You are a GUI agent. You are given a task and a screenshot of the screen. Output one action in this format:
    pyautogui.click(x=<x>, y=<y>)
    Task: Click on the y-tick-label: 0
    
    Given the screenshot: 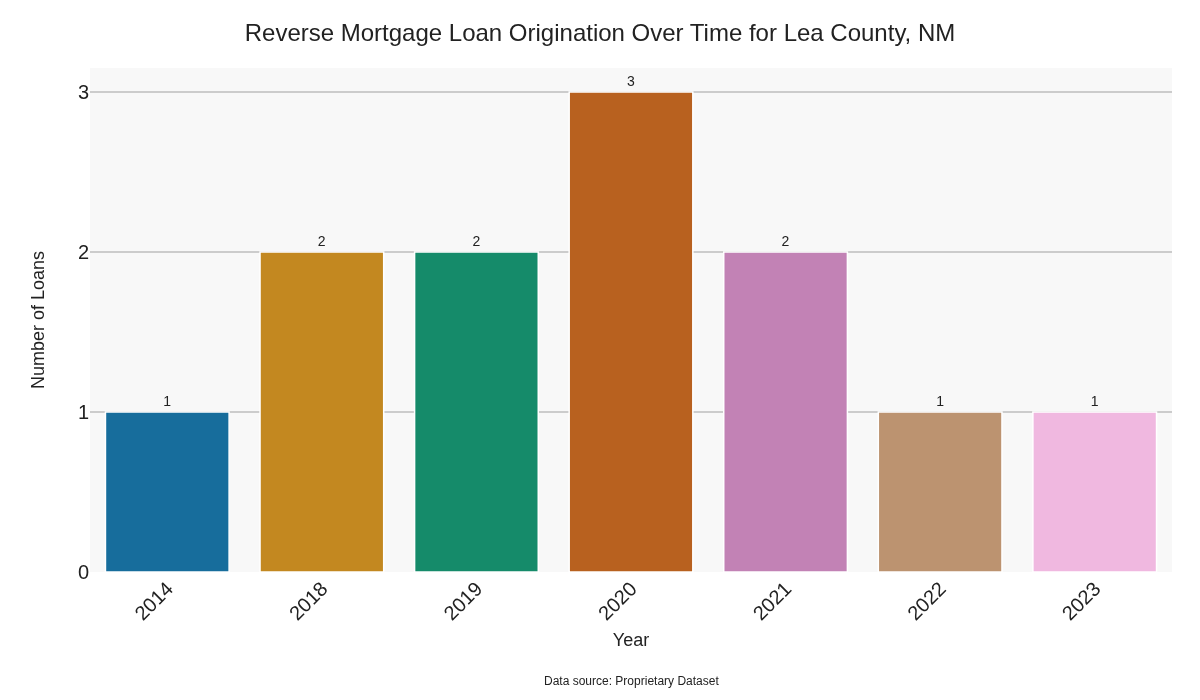 What is the action you would take?
    pyautogui.click(x=83, y=572)
    